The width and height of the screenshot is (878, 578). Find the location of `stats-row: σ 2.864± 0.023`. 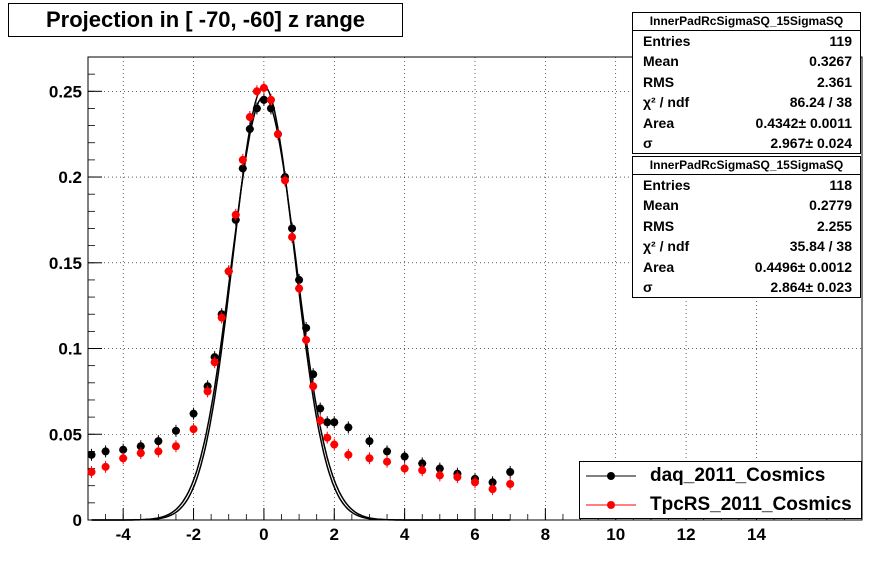

stats-row: σ 2.864± 0.023 is located at coordinates (747, 286).